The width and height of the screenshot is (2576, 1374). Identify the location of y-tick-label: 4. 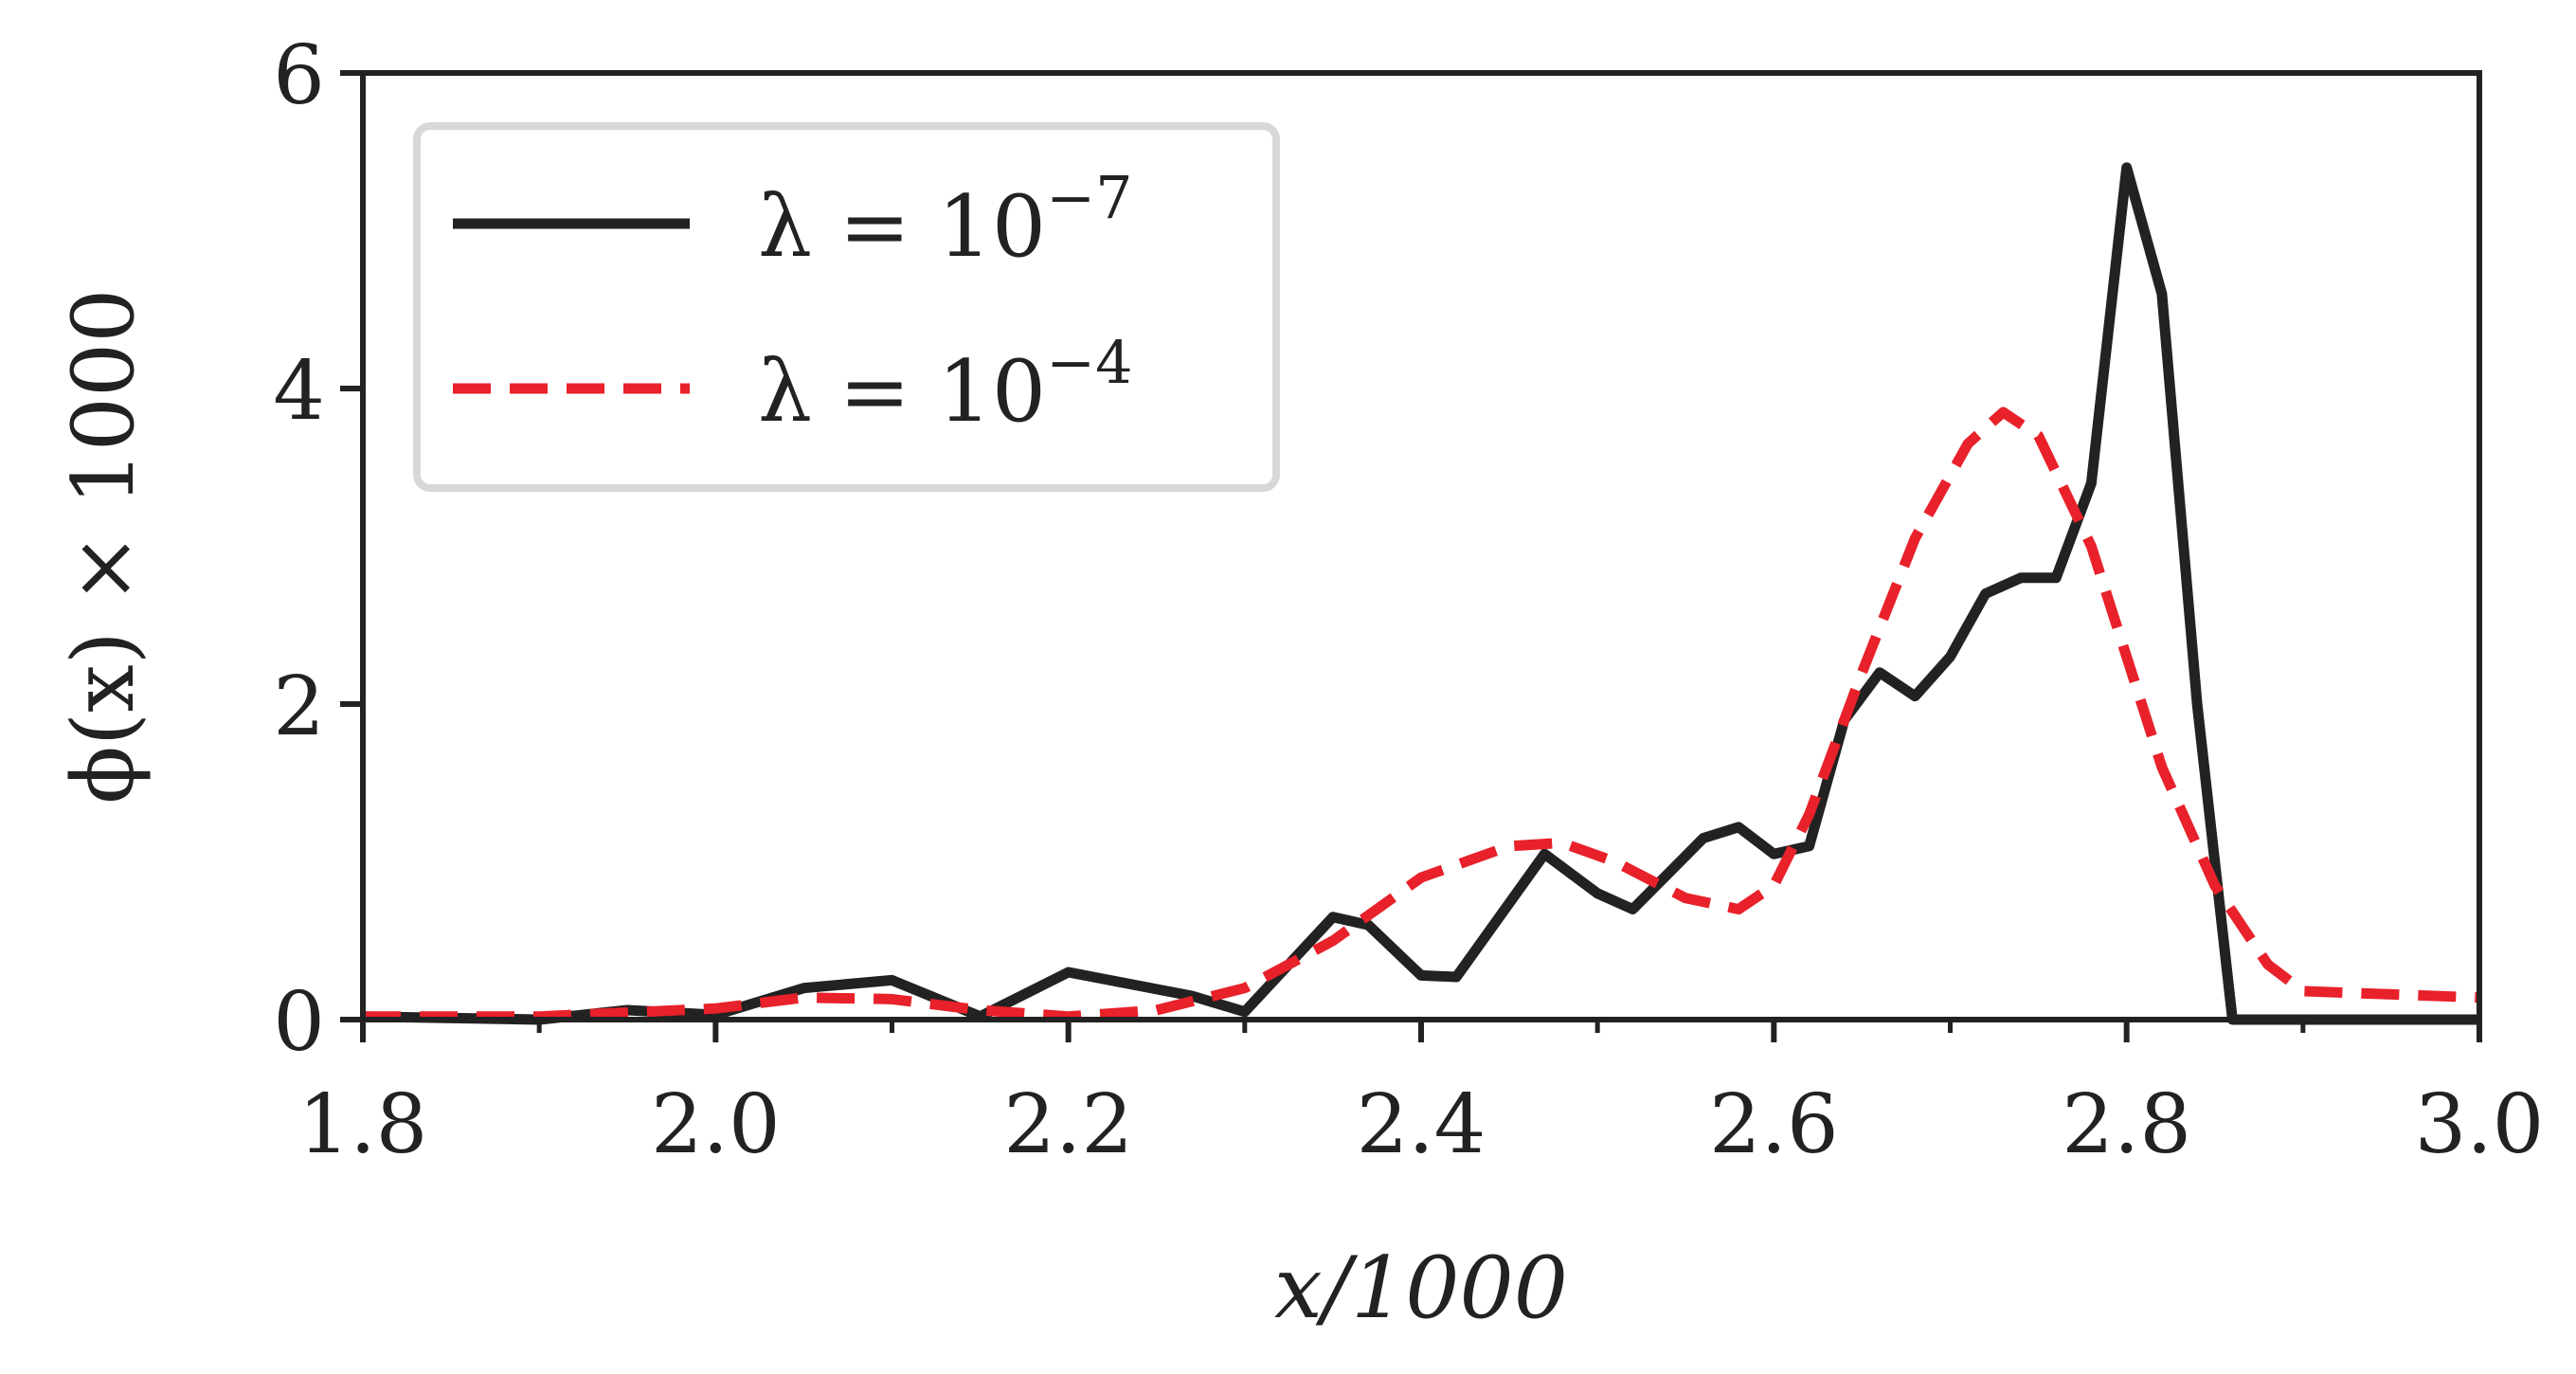
(299, 391).